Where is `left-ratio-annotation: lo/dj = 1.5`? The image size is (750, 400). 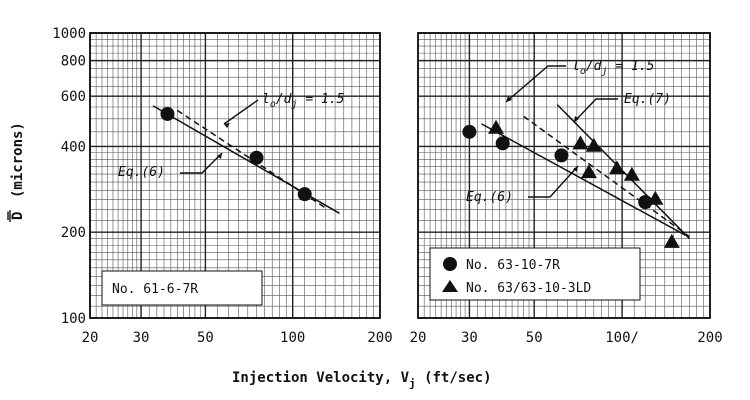 left-ratio-annotation: lo/dj = 1.5 is located at coordinates (284, 110).